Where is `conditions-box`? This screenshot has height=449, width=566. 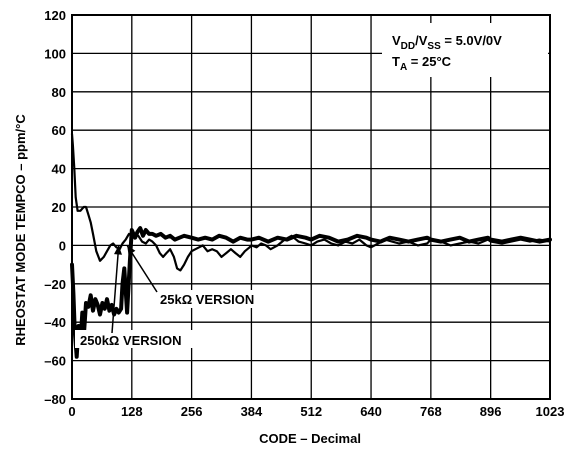
conditions-box is located at coordinates (465, 50).